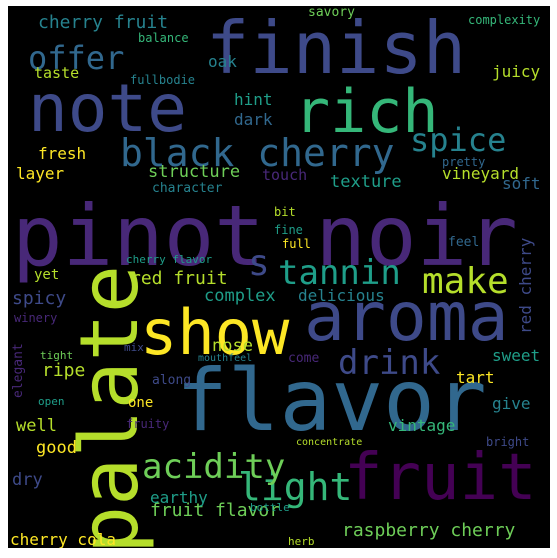 This screenshot has width=557, height=558. What do you see at coordinates (215, 332) in the screenshot?
I see `cloud-word: show` at bounding box center [215, 332].